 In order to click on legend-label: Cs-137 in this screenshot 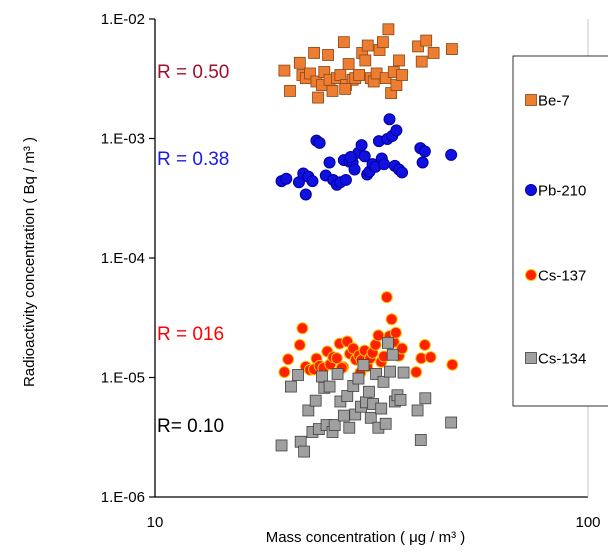, I will do `click(562, 276)`.